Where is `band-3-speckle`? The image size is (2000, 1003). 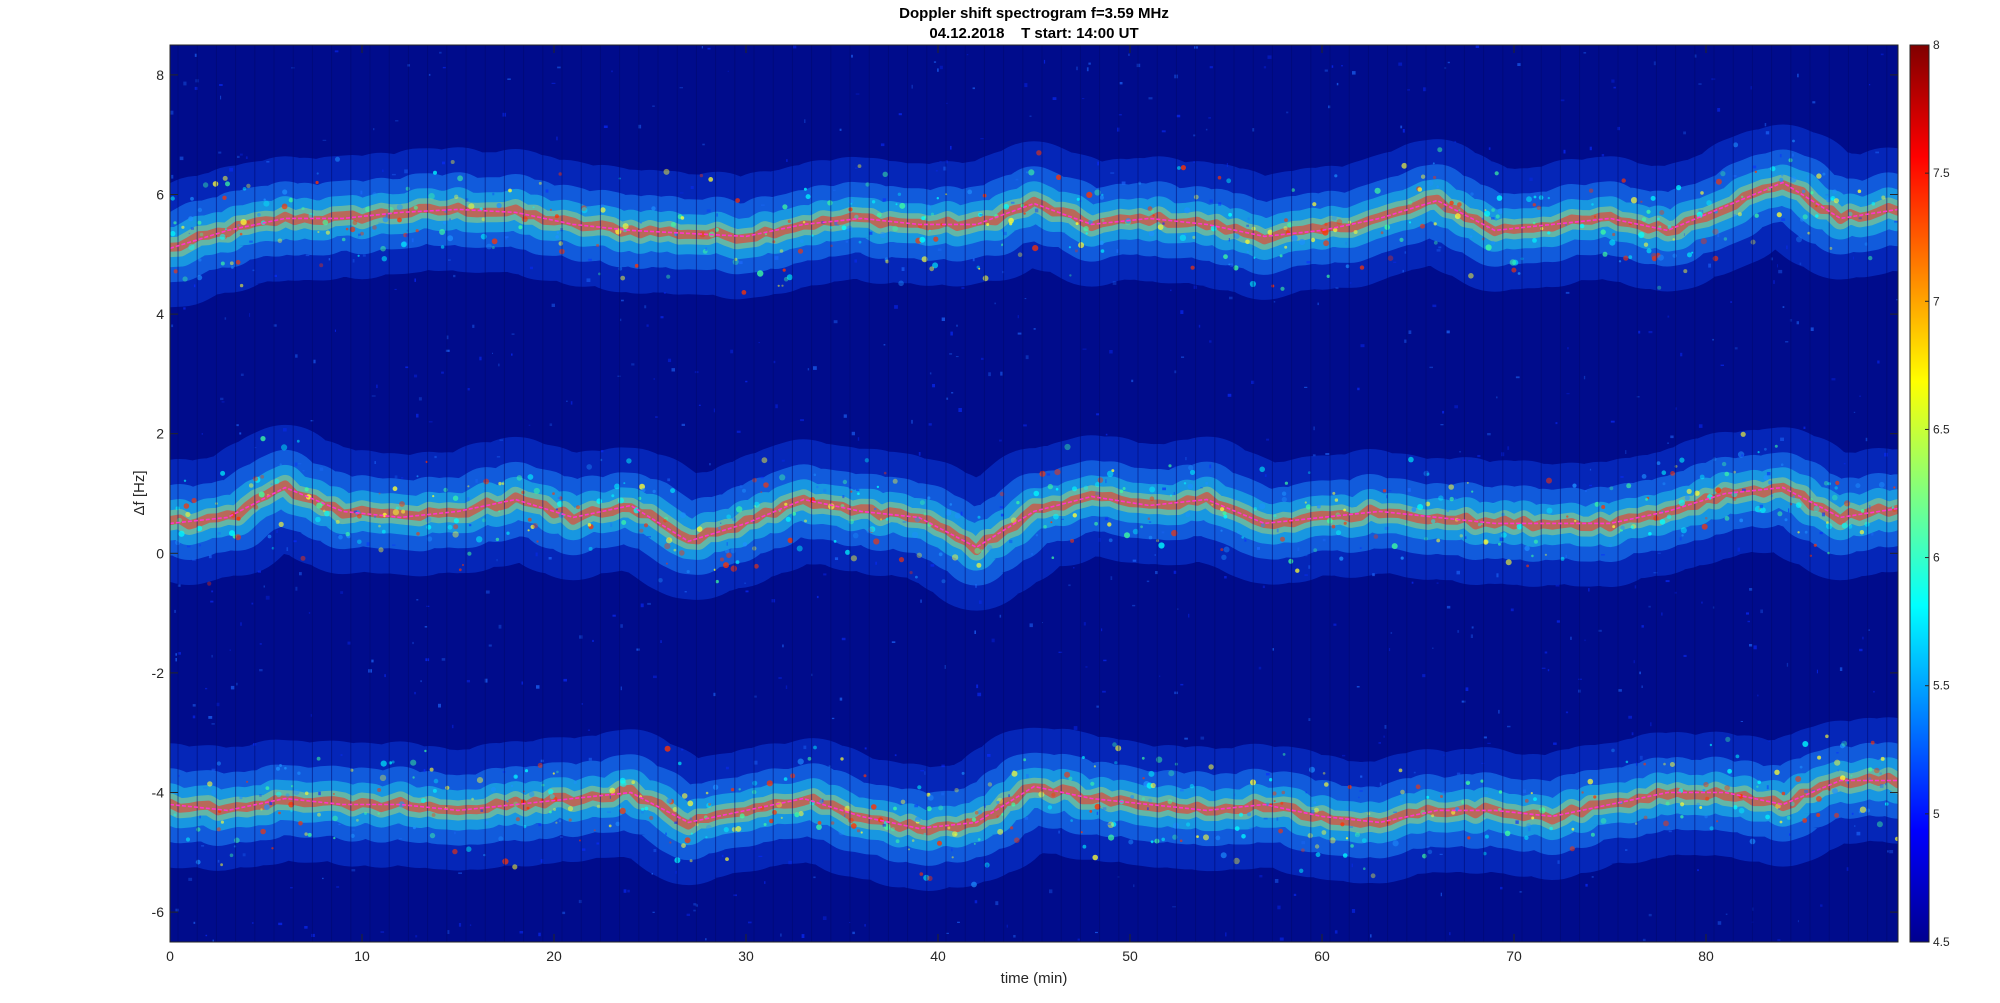 band-3-speckle is located at coordinates (1035, 811).